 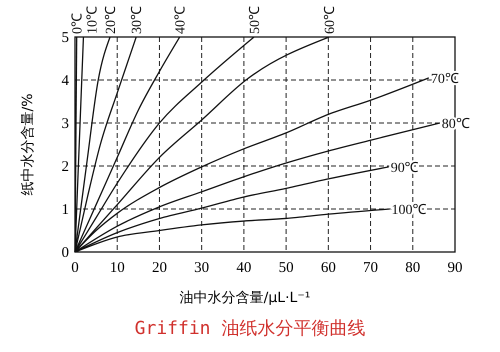 I want to click on text: 40℃, so click(x=181, y=20).